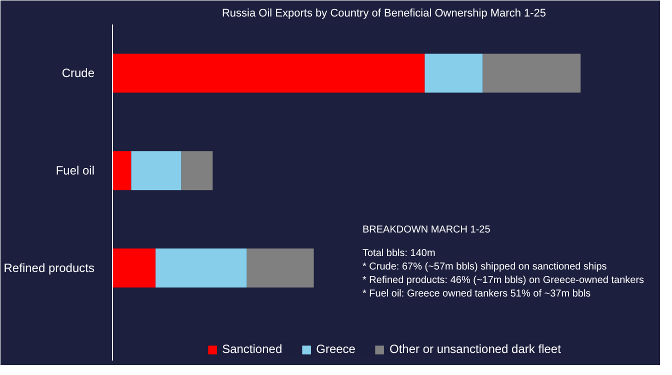  Describe the element at coordinates (476, 294) in the screenshot. I see `annotation: * Fuel oil: Greece owned tankers 51% of ~37m bbls` at that location.